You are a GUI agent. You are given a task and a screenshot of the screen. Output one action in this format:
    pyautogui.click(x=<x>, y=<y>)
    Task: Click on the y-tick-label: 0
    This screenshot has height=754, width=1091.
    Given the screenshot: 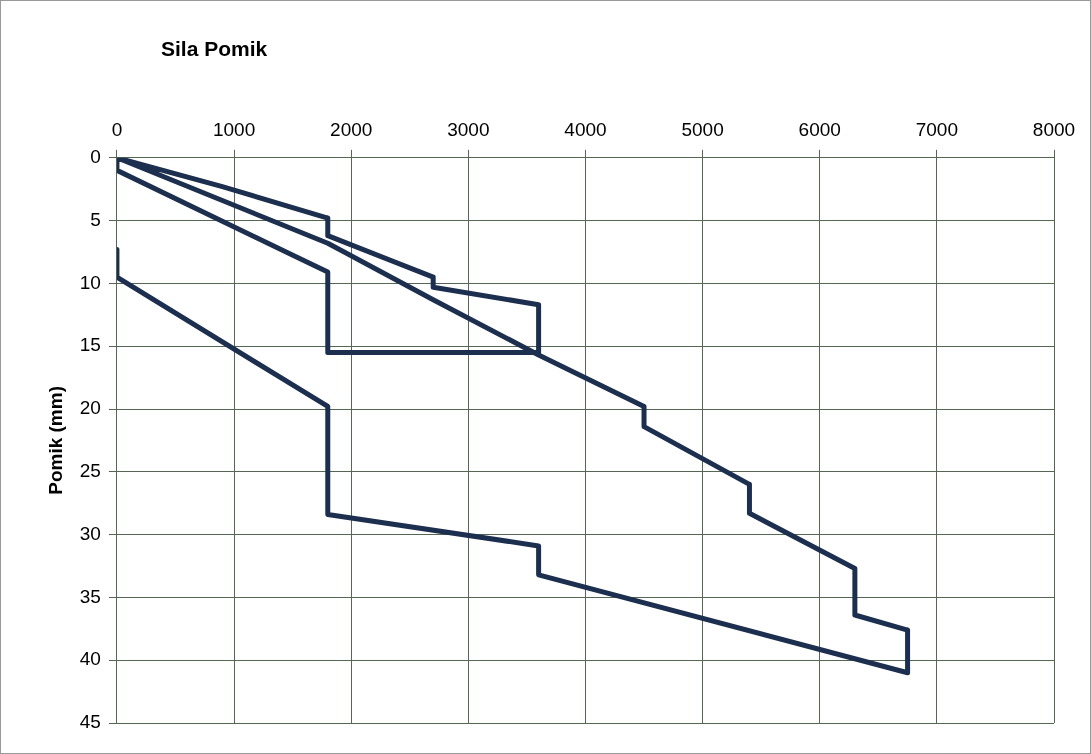 What is the action you would take?
    pyautogui.click(x=95, y=157)
    